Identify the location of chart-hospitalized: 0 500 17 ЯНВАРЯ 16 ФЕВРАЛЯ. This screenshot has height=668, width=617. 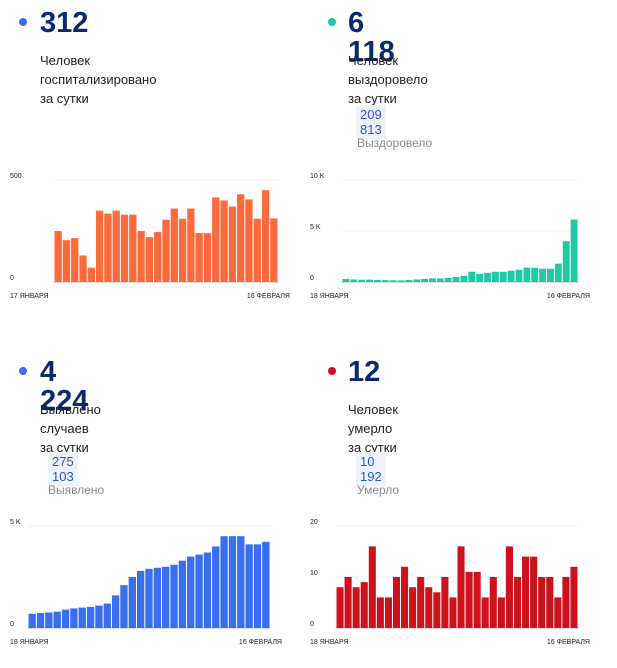
(150, 236).